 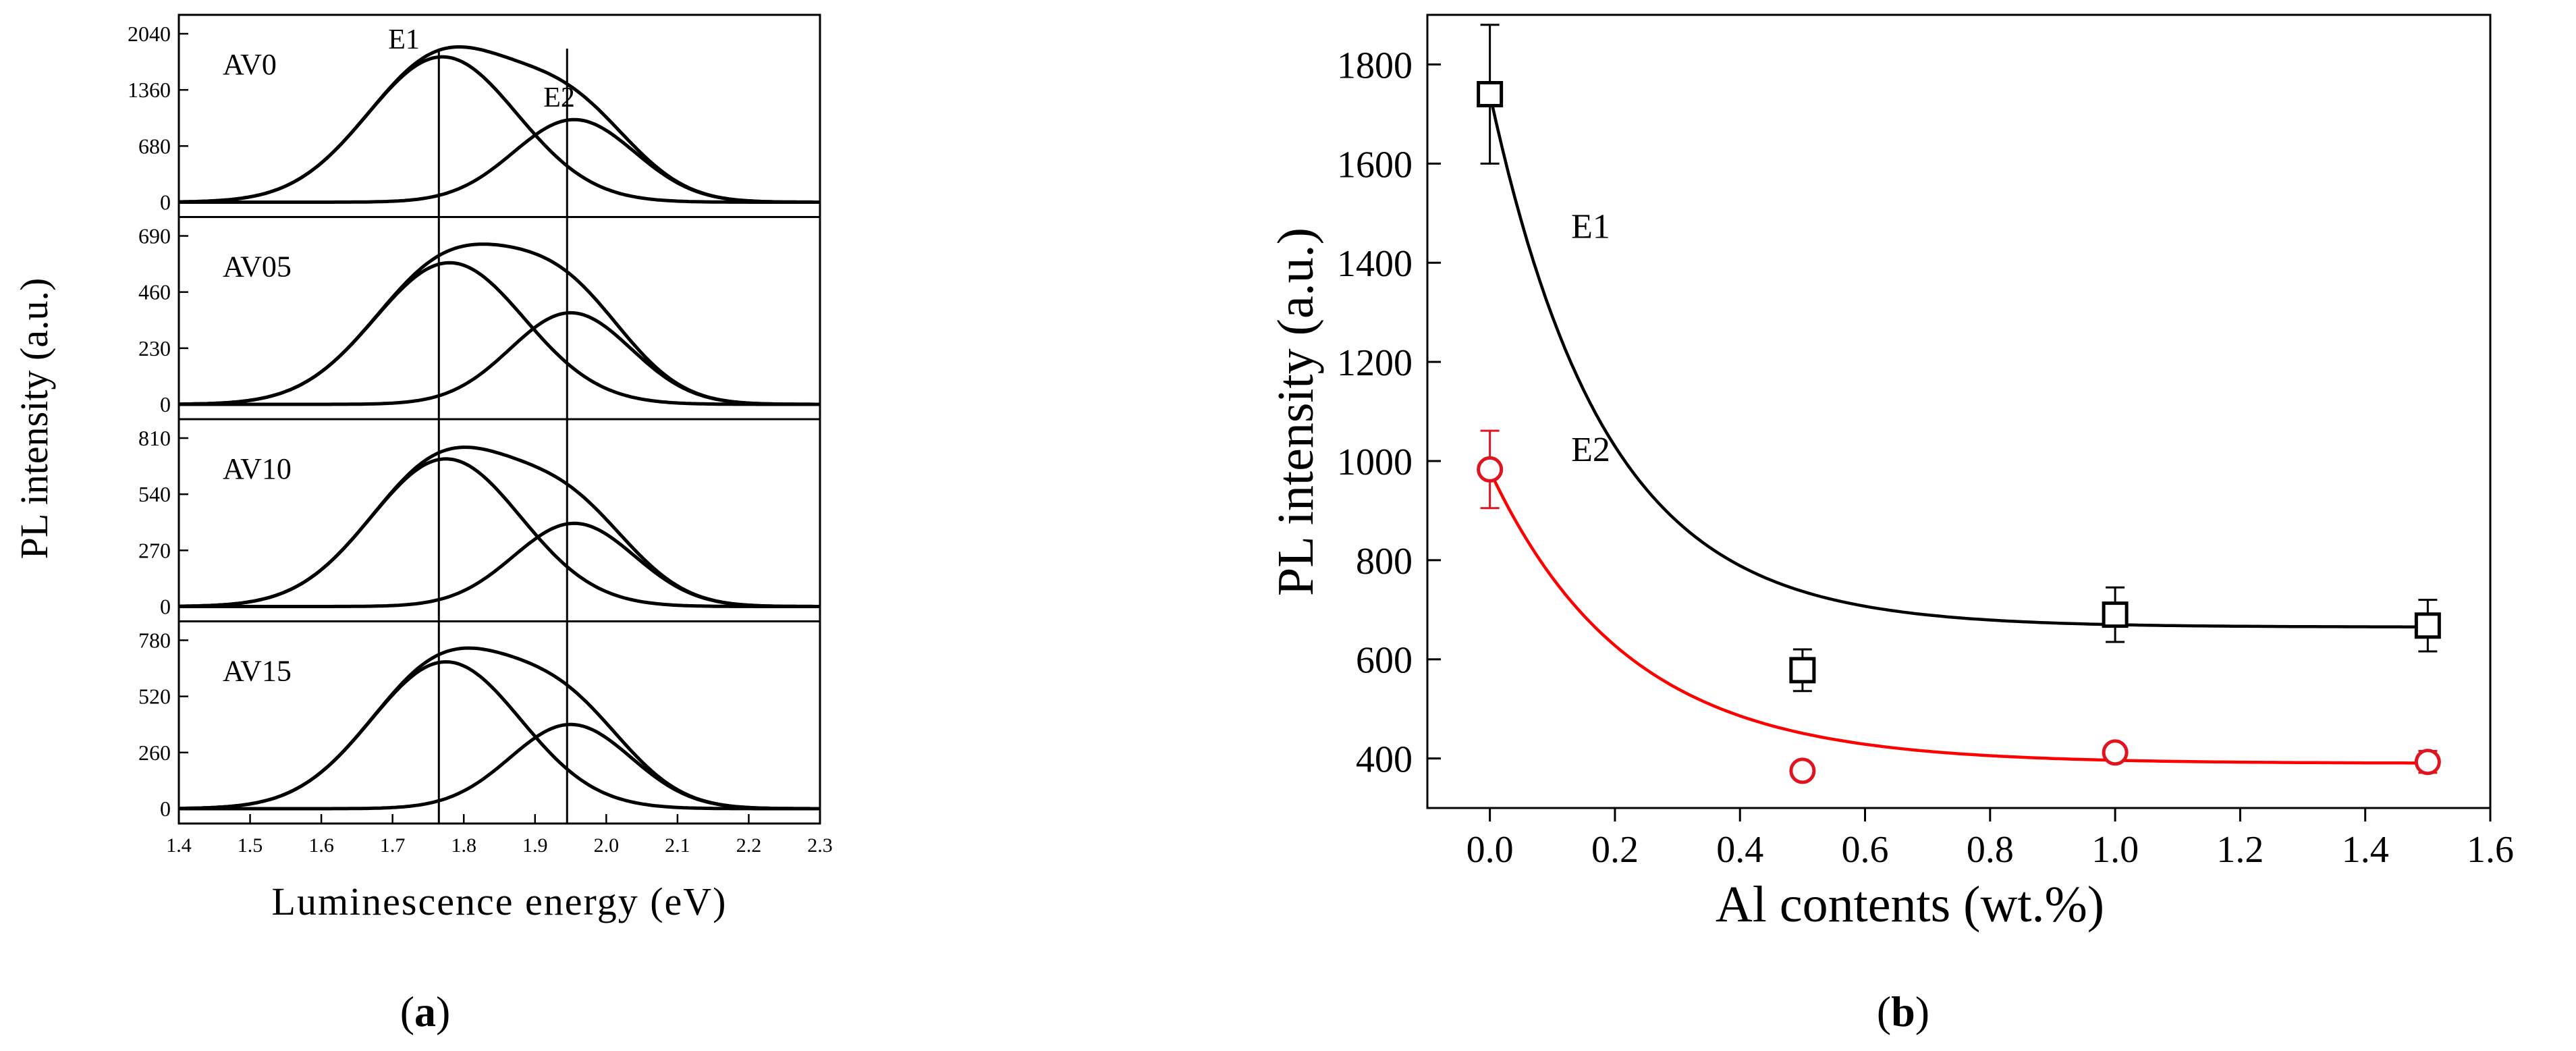 What do you see at coordinates (500, 836) in the screenshot?
I see `panel-a-x-ticks: 1.4 1.5 1.6 1.7 1.8 1.9 2.0 2.1 2.2 2.3` at bounding box center [500, 836].